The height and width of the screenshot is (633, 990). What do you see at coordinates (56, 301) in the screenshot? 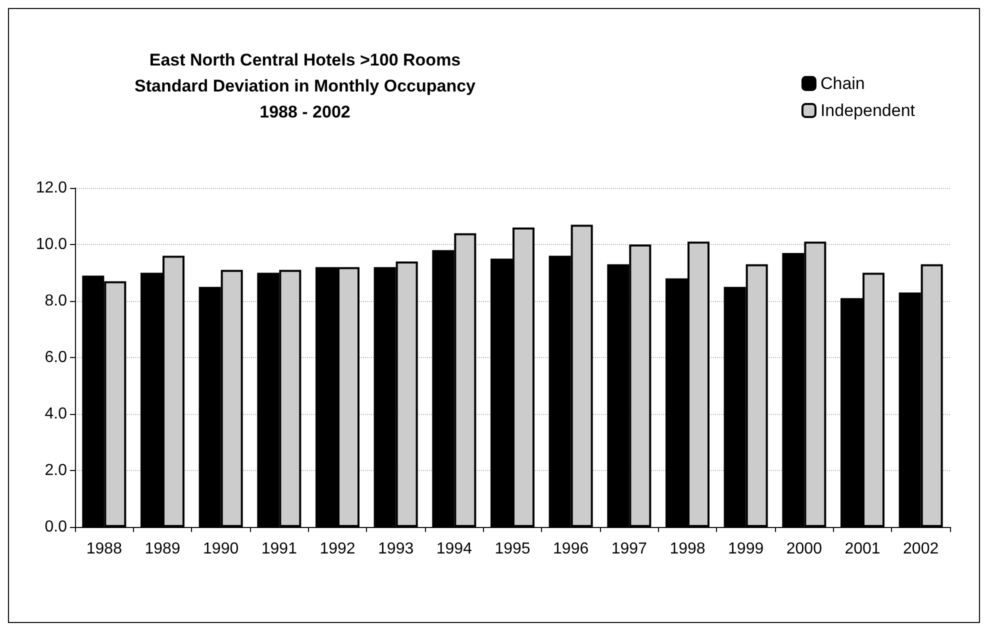
I see `y-tick-label: 8.0` at bounding box center [56, 301].